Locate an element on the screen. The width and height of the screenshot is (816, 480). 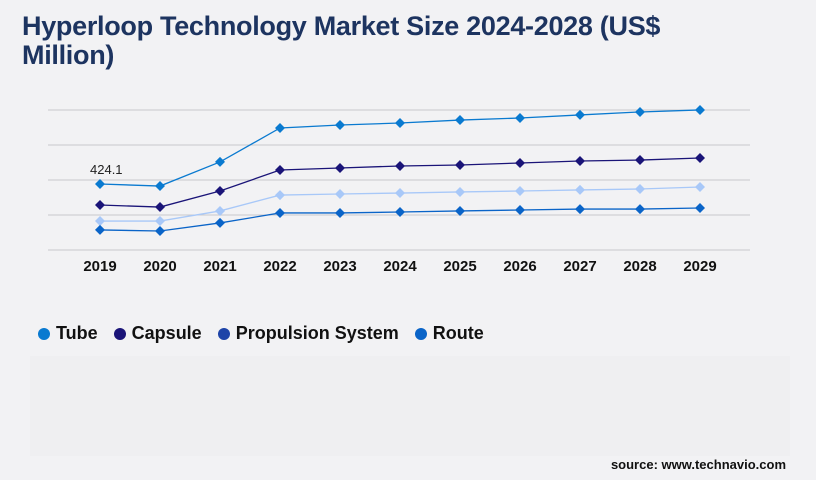
legend-label: Tube is located at coordinates (77, 333).